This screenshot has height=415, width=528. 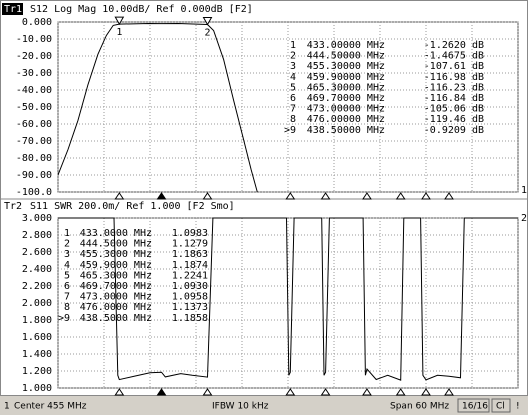 I want to click on marker-value: -116.84 dB, so click(x=454, y=98).